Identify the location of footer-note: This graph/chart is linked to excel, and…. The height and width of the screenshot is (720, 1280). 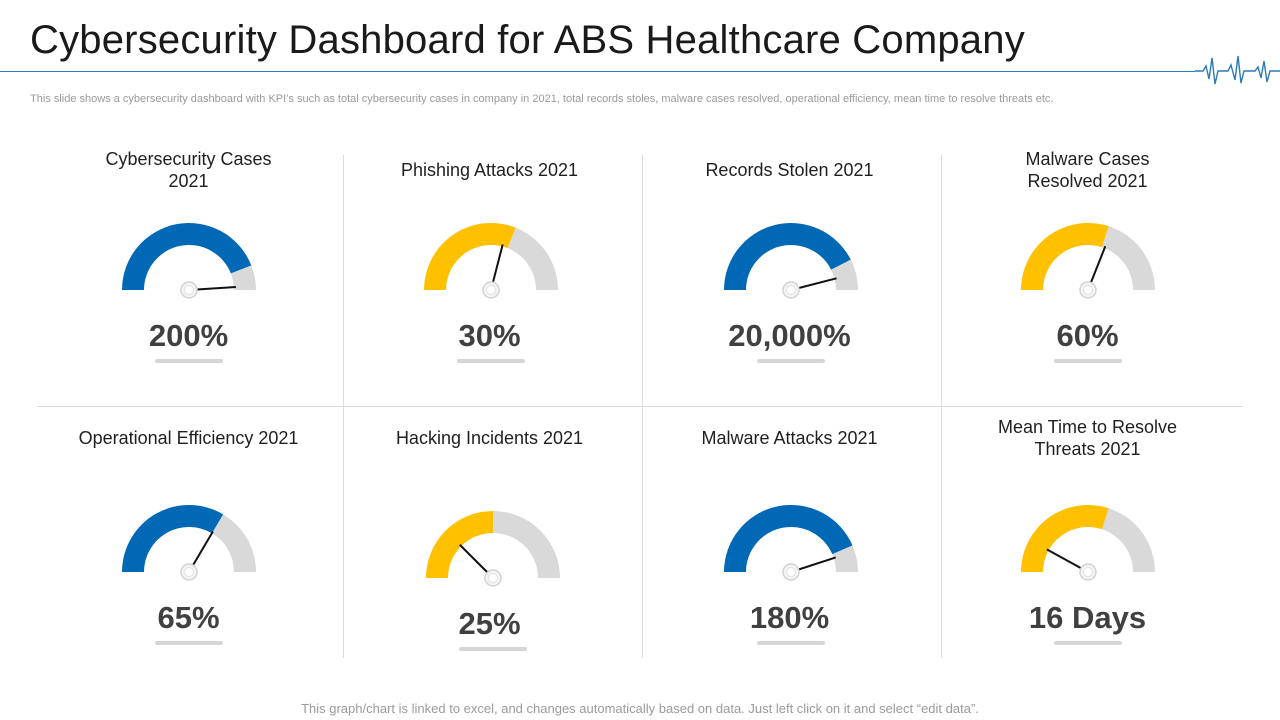
(640, 708).